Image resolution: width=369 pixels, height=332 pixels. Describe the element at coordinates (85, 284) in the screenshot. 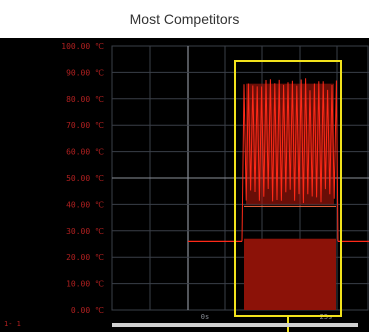

I see `y-tick-label: 10.00 ℃` at that location.